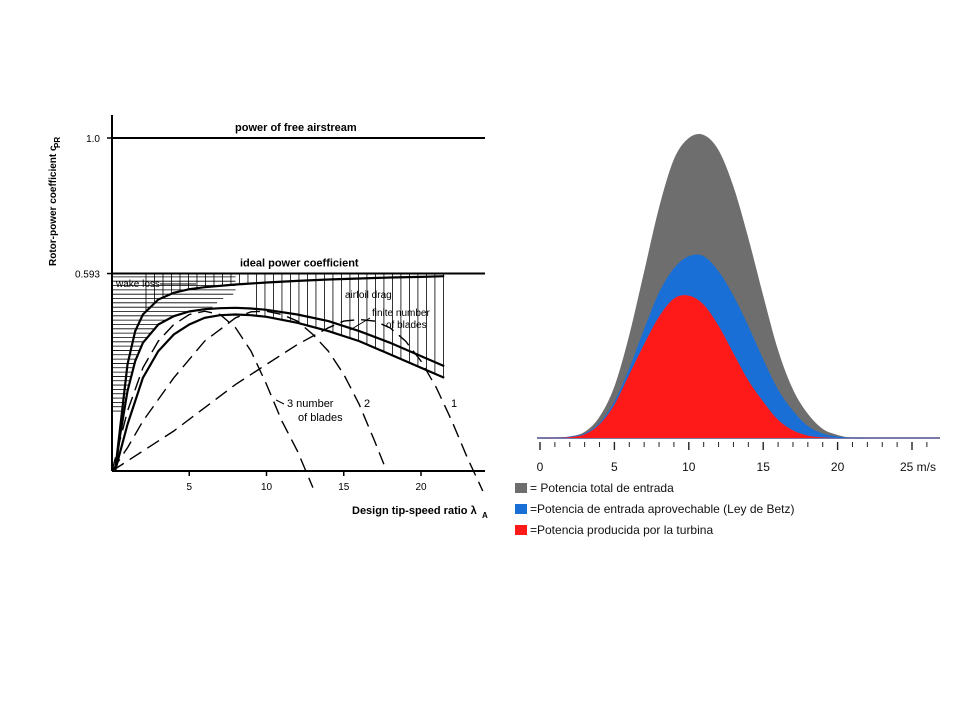 Image resolution: width=960 pixels, height=720 pixels. Describe the element at coordinates (521, 529) in the screenshot. I see `legend-swatch-turbine` at that location.